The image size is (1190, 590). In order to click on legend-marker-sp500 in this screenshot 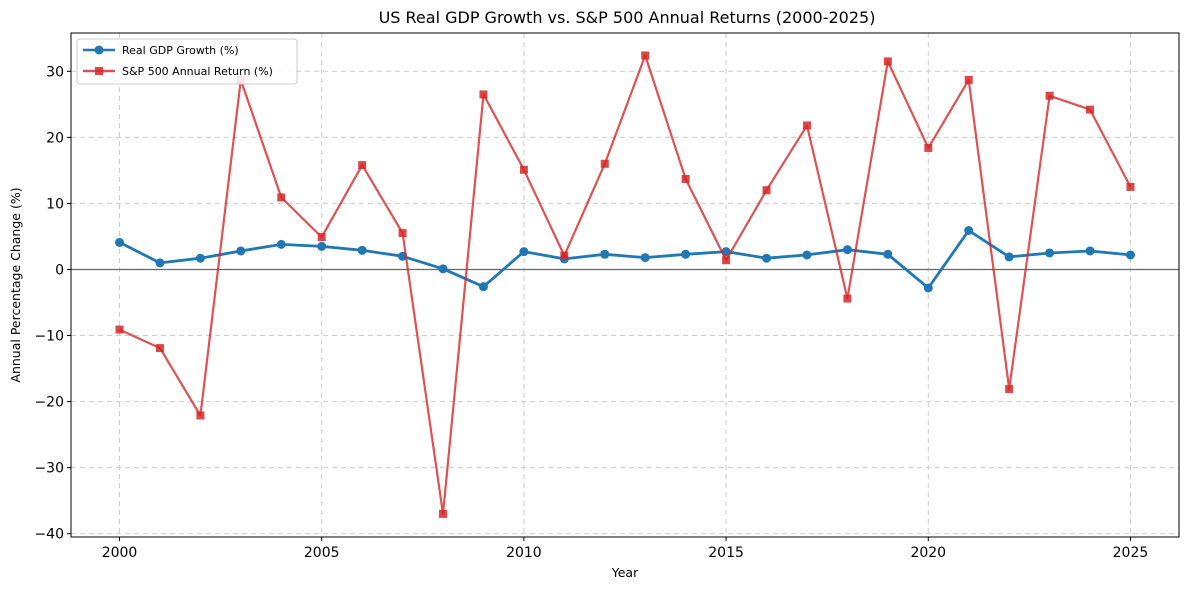, I will do `click(99, 71)`.